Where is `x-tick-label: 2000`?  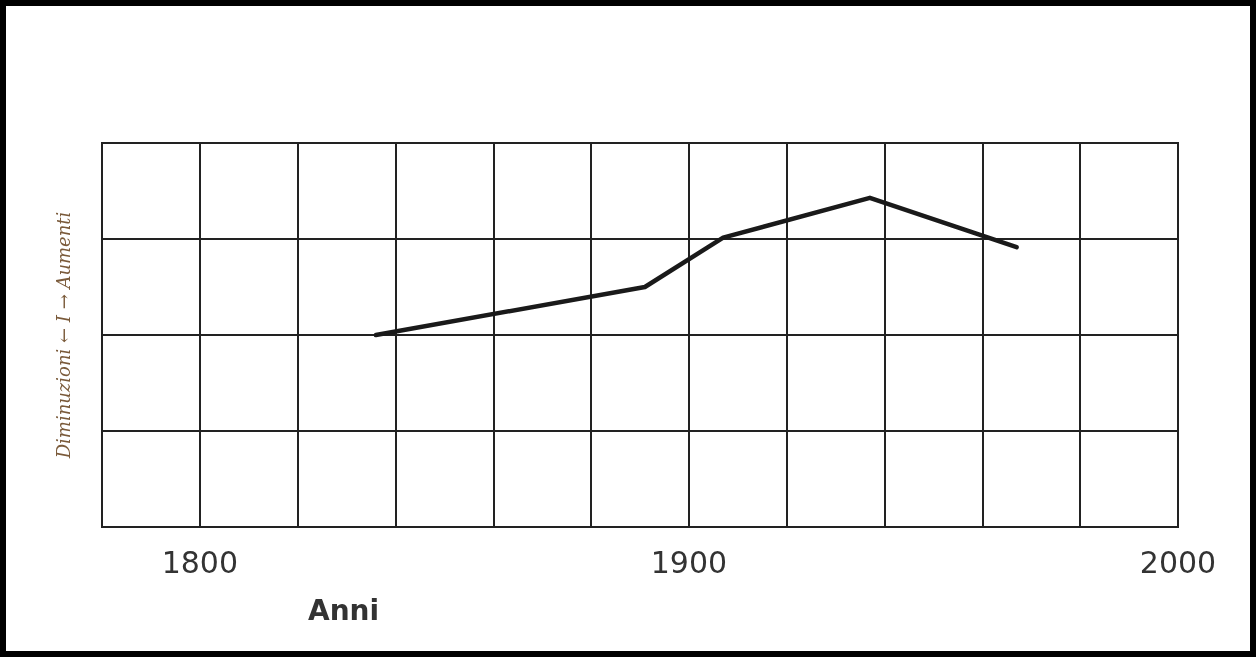
x-tick-label: 2000 is located at coordinates (1178, 562).